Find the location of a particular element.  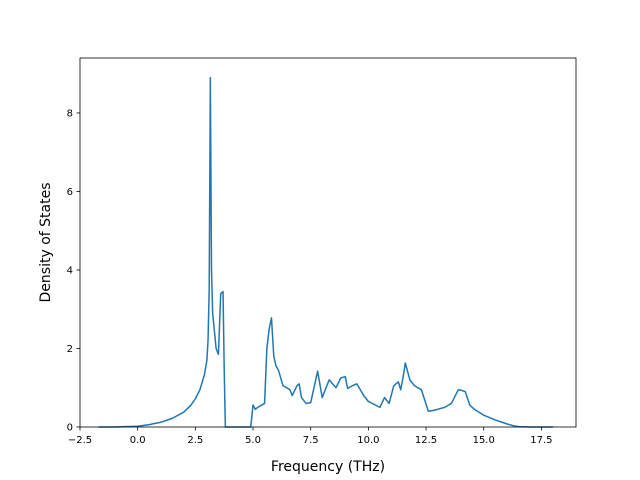

x-tick-label: 12.5 is located at coordinates (426, 440).